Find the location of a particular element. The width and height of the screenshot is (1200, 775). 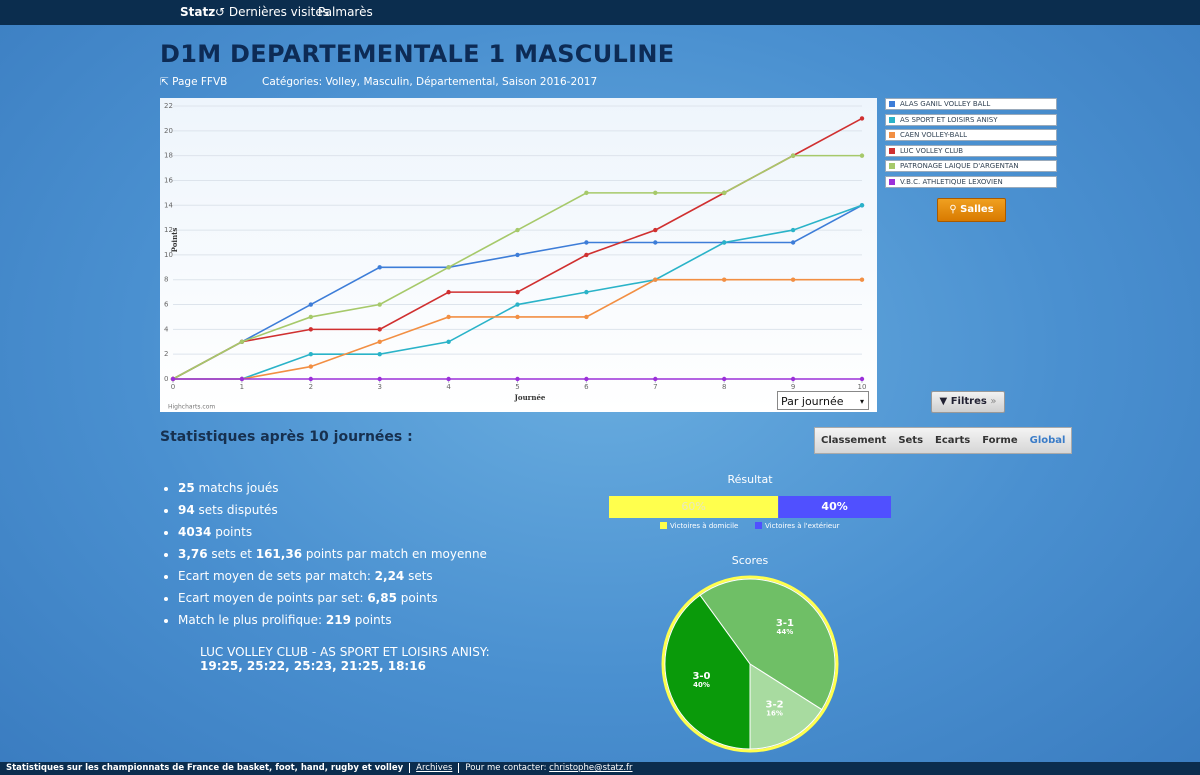

x-tick-label: 7 is located at coordinates (655, 387).